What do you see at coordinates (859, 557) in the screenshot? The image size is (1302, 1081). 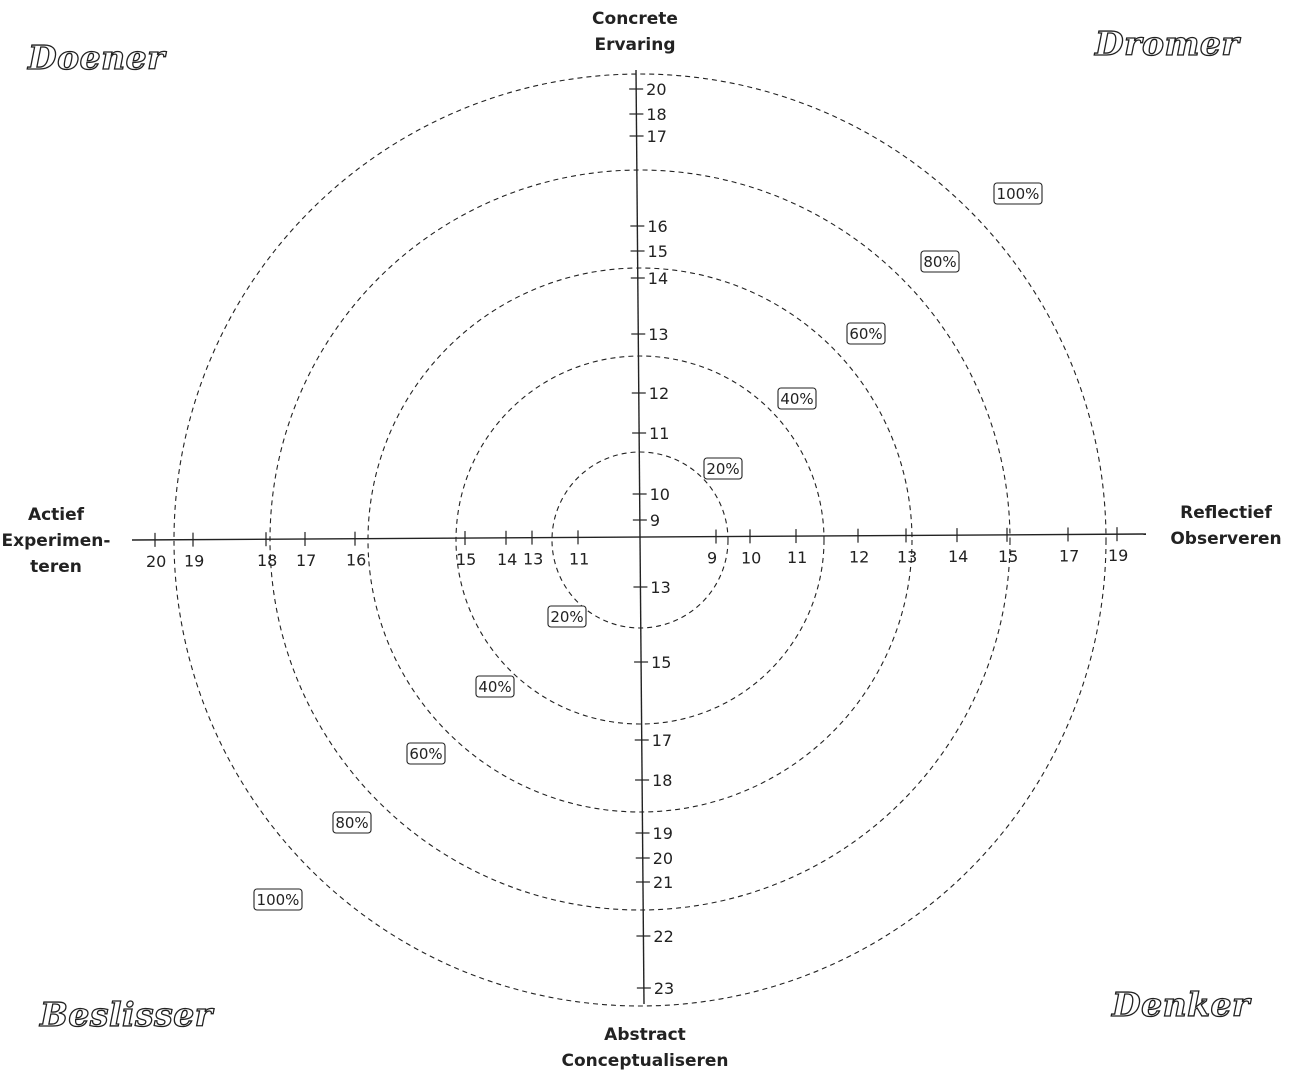 I see `right-tick-label-12: 12` at bounding box center [859, 557].